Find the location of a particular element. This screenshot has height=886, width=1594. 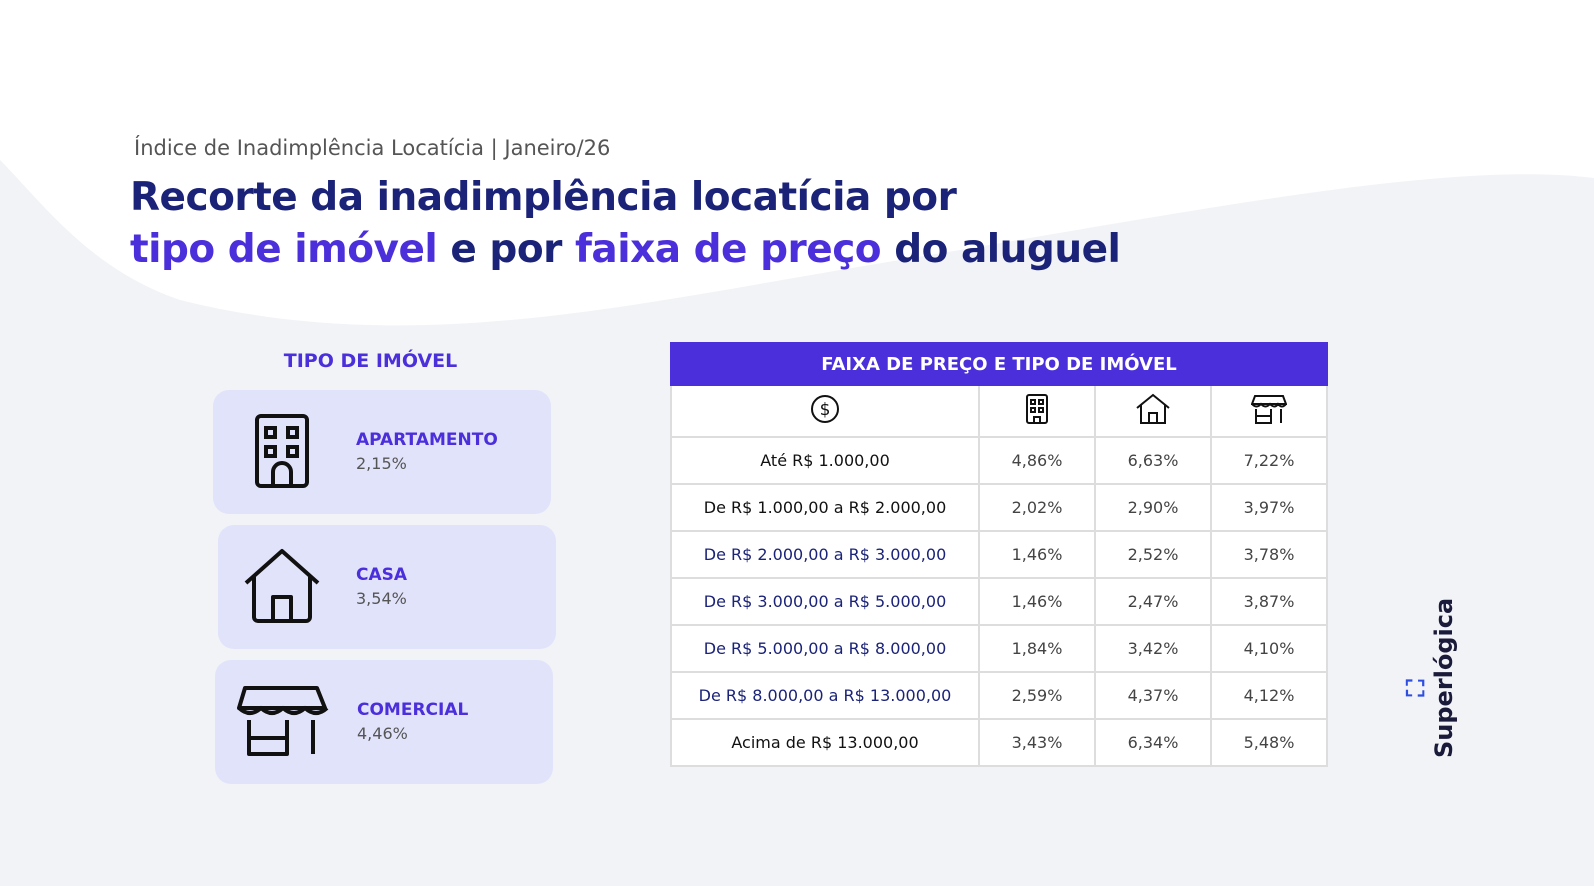

rate-cell: 2,47% is located at coordinates (1153, 601).